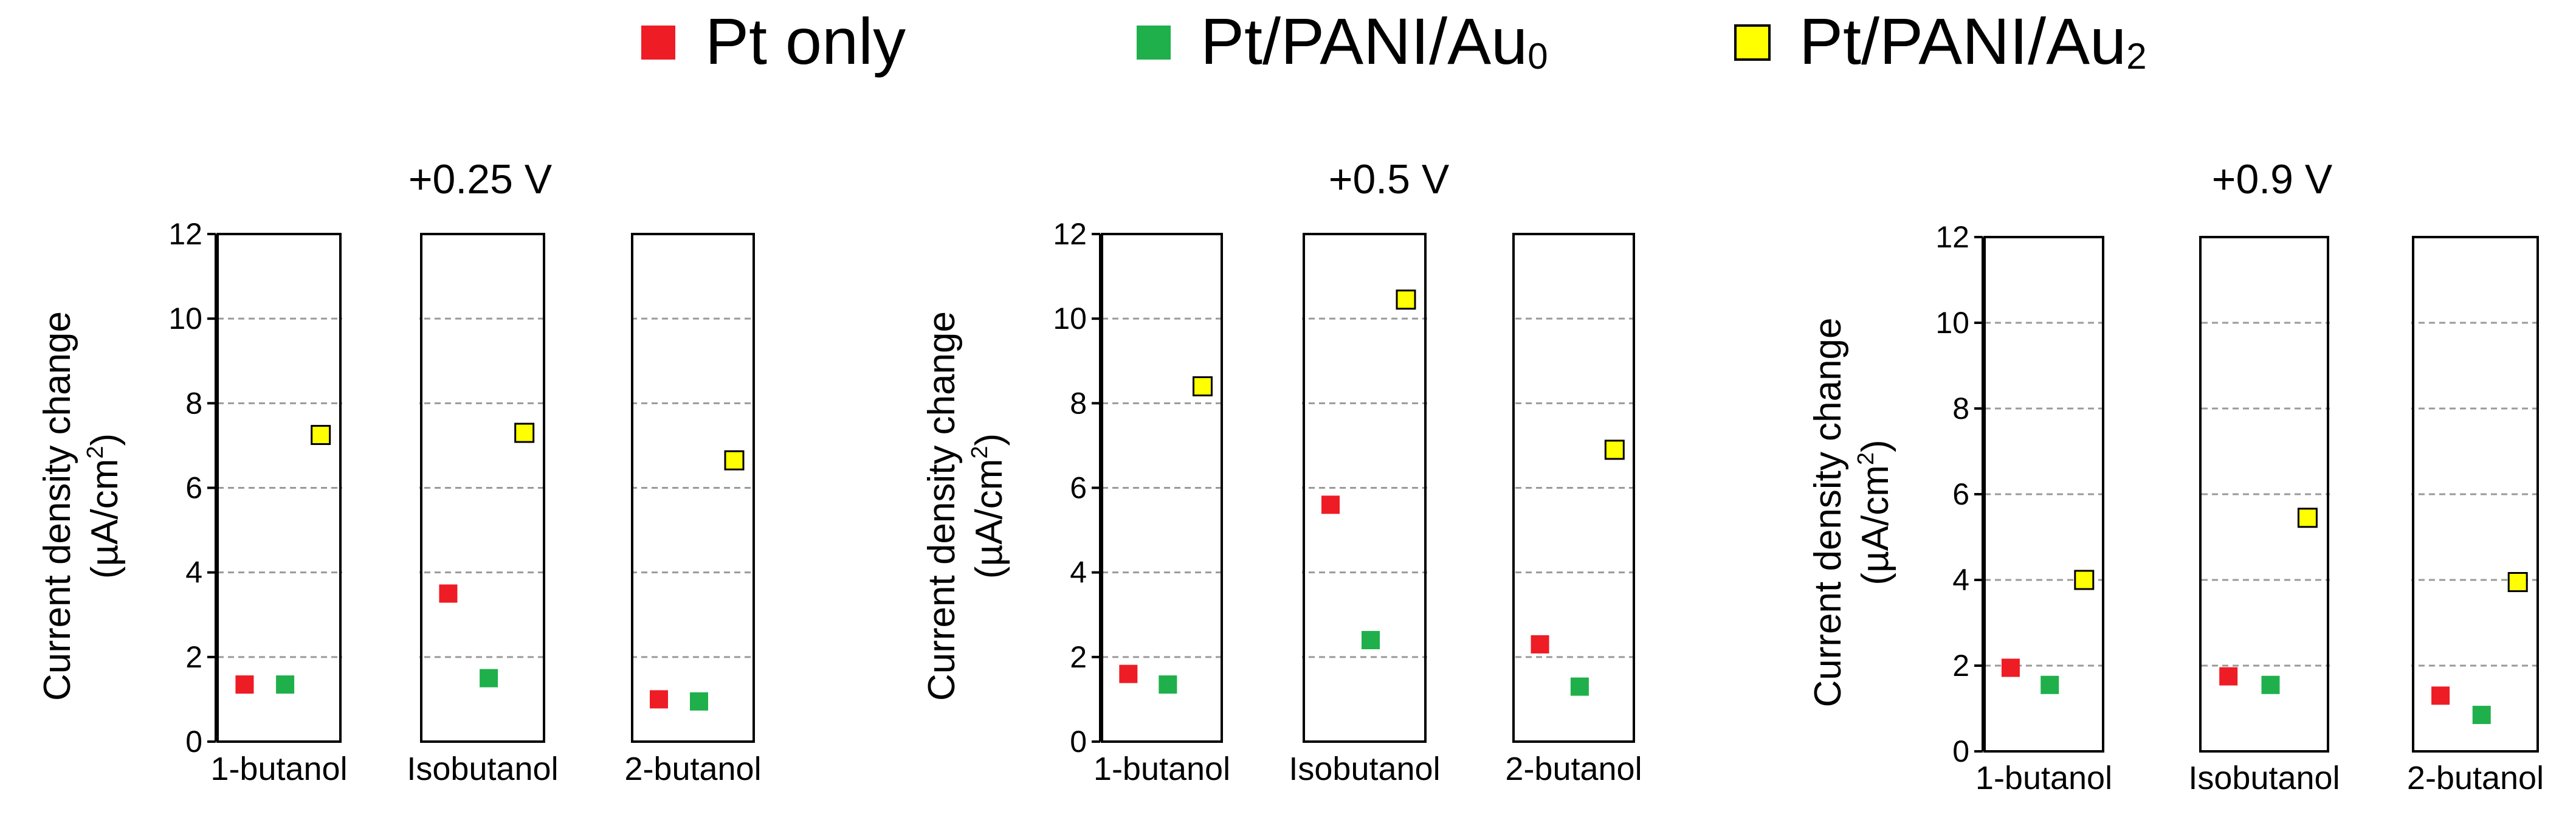  Describe the element at coordinates (480, 179) in the screenshot. I see `panel-title: +0.25 V` at that location.